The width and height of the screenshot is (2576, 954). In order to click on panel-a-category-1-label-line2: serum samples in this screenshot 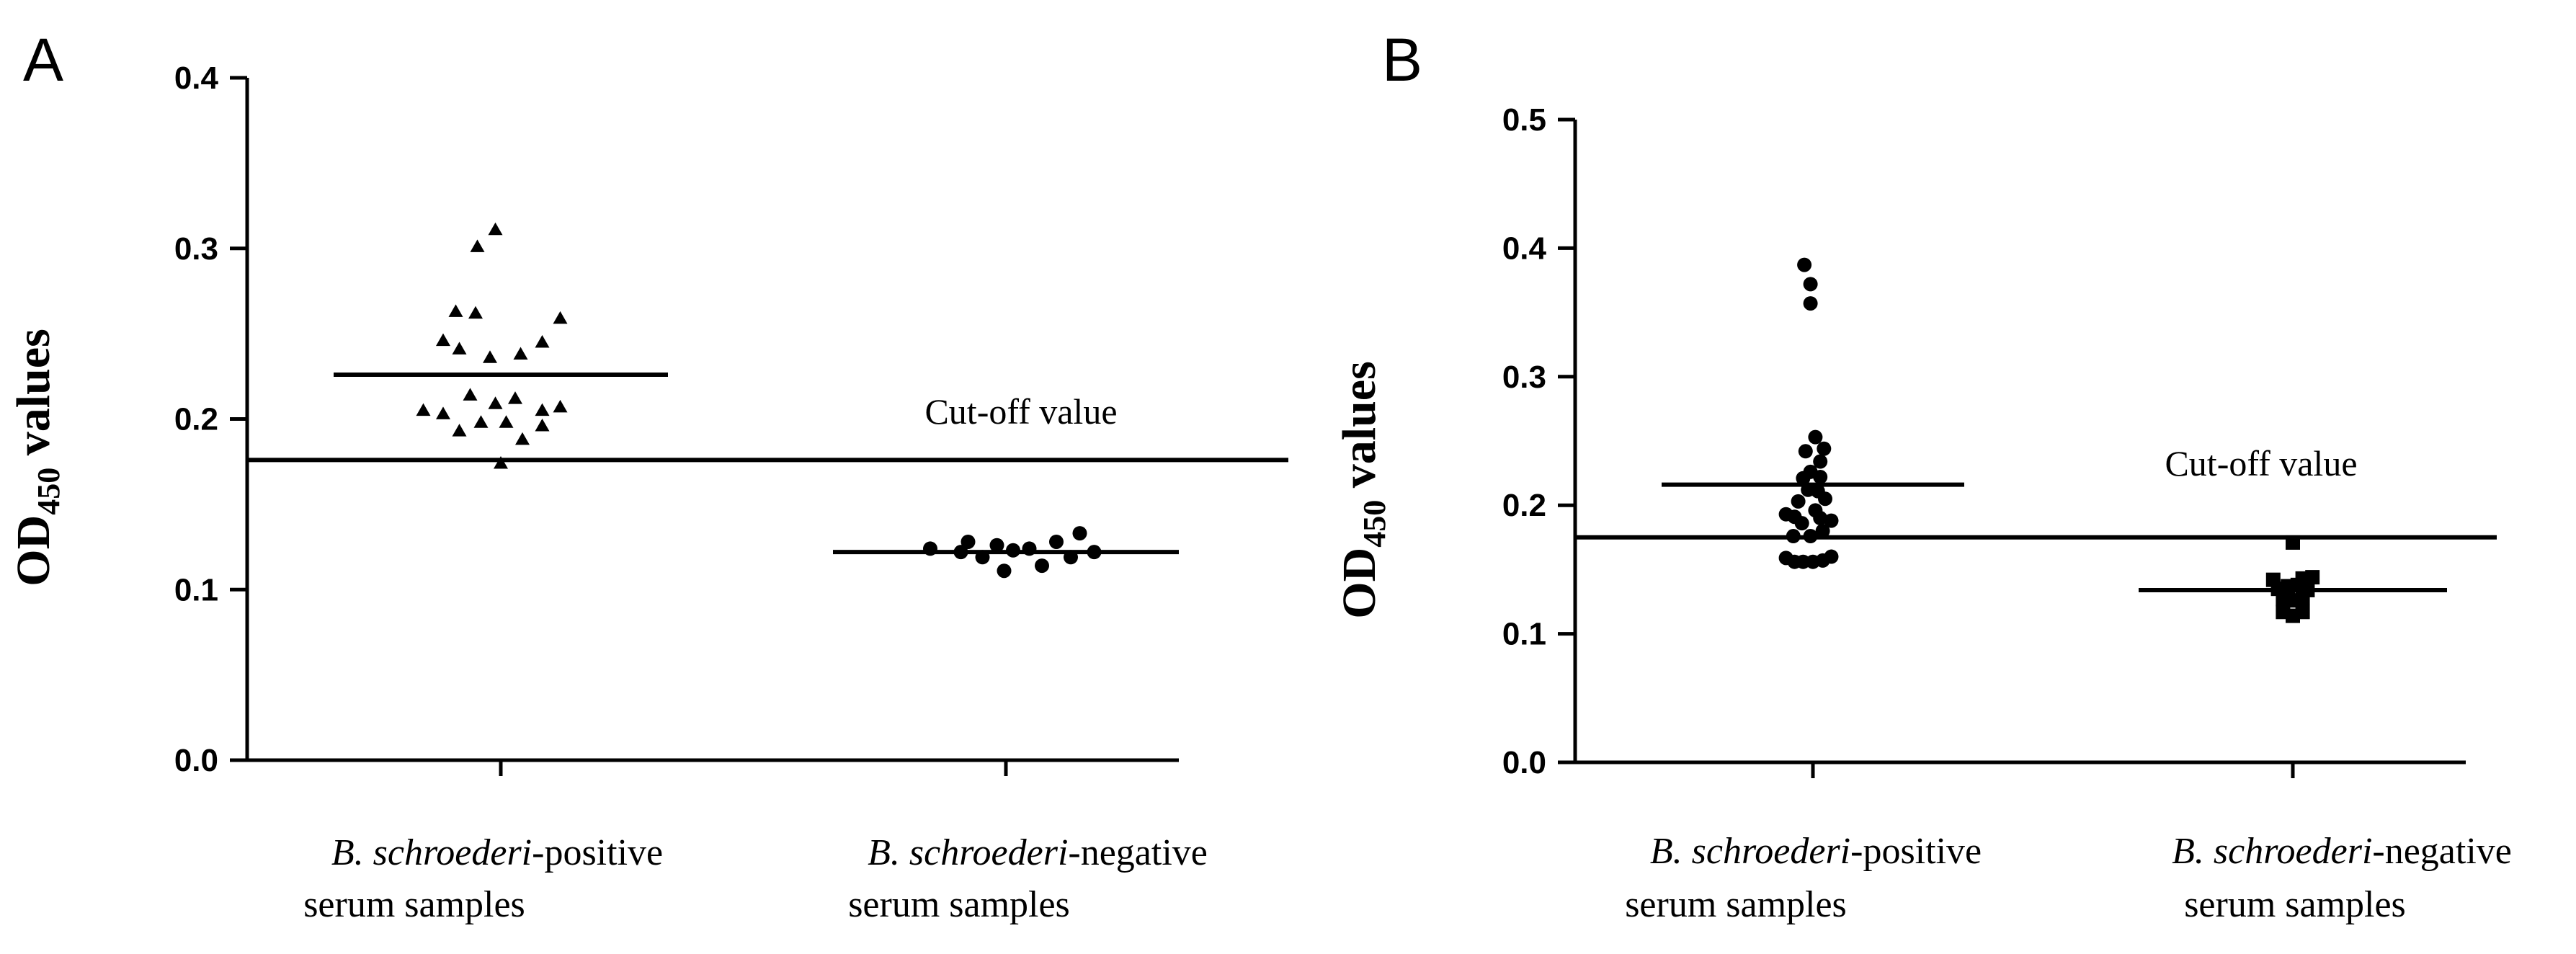, I will do `click(414, 904)`.